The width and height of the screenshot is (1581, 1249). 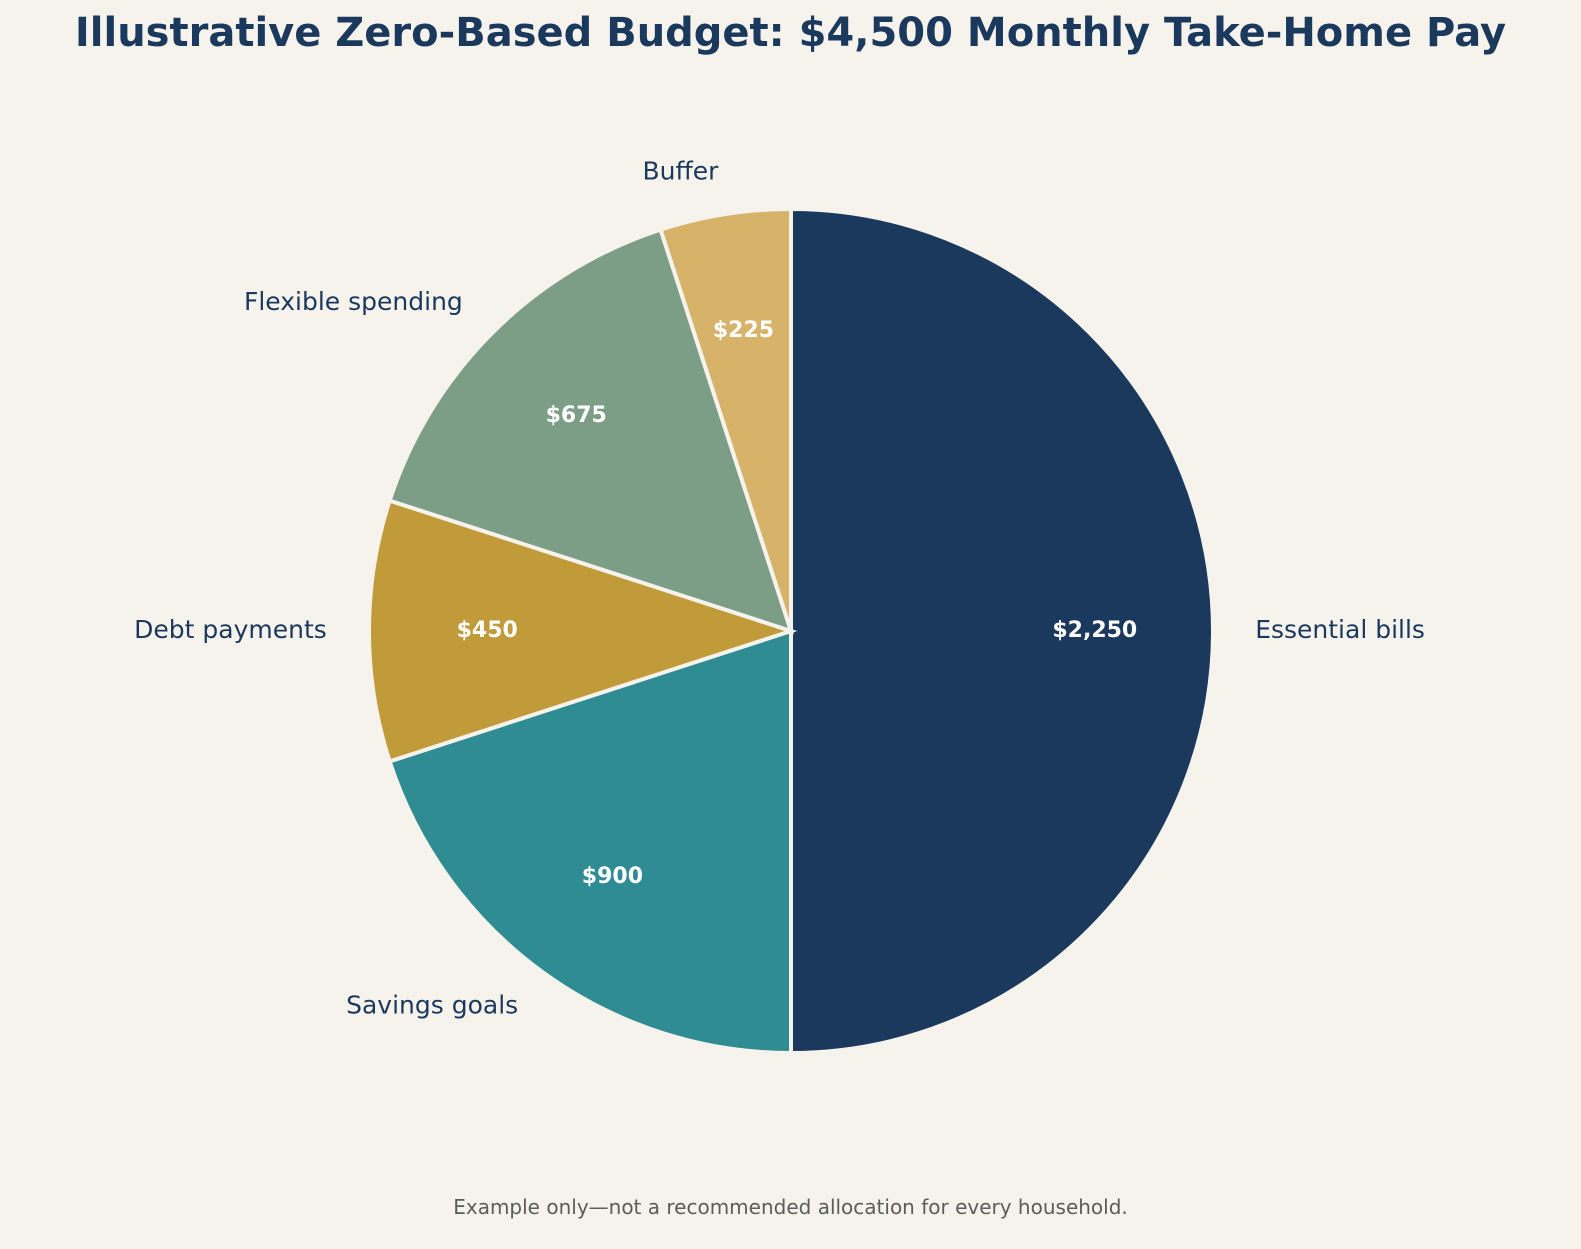 What do you see at coordinates (725, 419) in the screenshot?
I see `pie-slice-buffer` at bounding box center [725, 419].